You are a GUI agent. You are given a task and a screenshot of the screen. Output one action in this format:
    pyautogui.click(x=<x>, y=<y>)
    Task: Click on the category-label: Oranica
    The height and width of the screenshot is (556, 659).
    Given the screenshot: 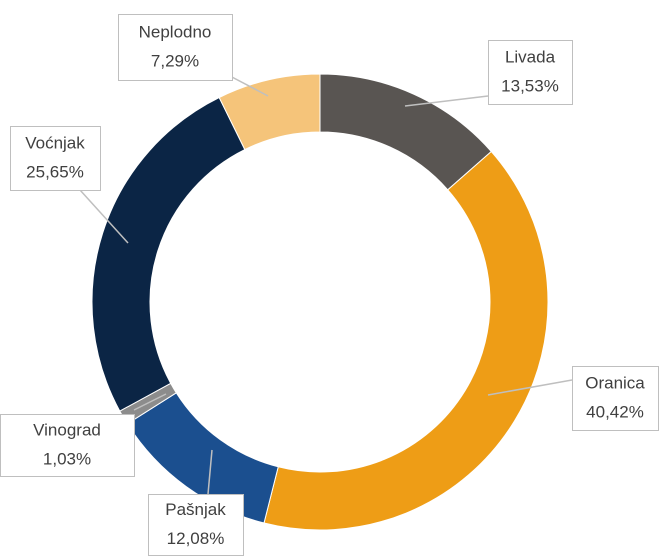 What is the action you would take?
    pyautogui.click(x=615, y=382)
    